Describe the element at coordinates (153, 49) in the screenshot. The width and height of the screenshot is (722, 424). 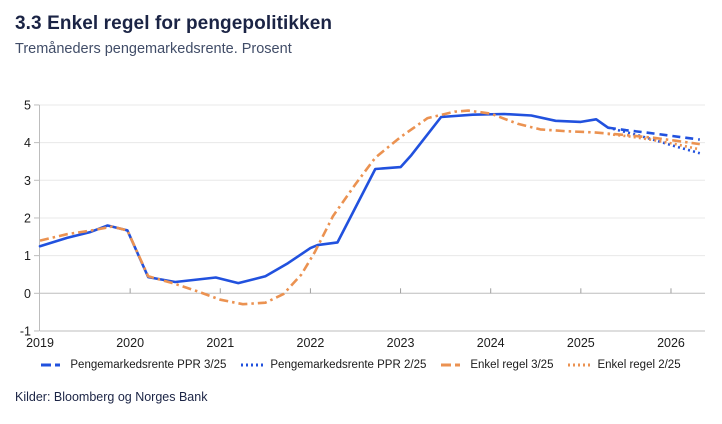
I see `chart-subtitle: Tremåneders pengemarkedsrente. Prosent` at that location.